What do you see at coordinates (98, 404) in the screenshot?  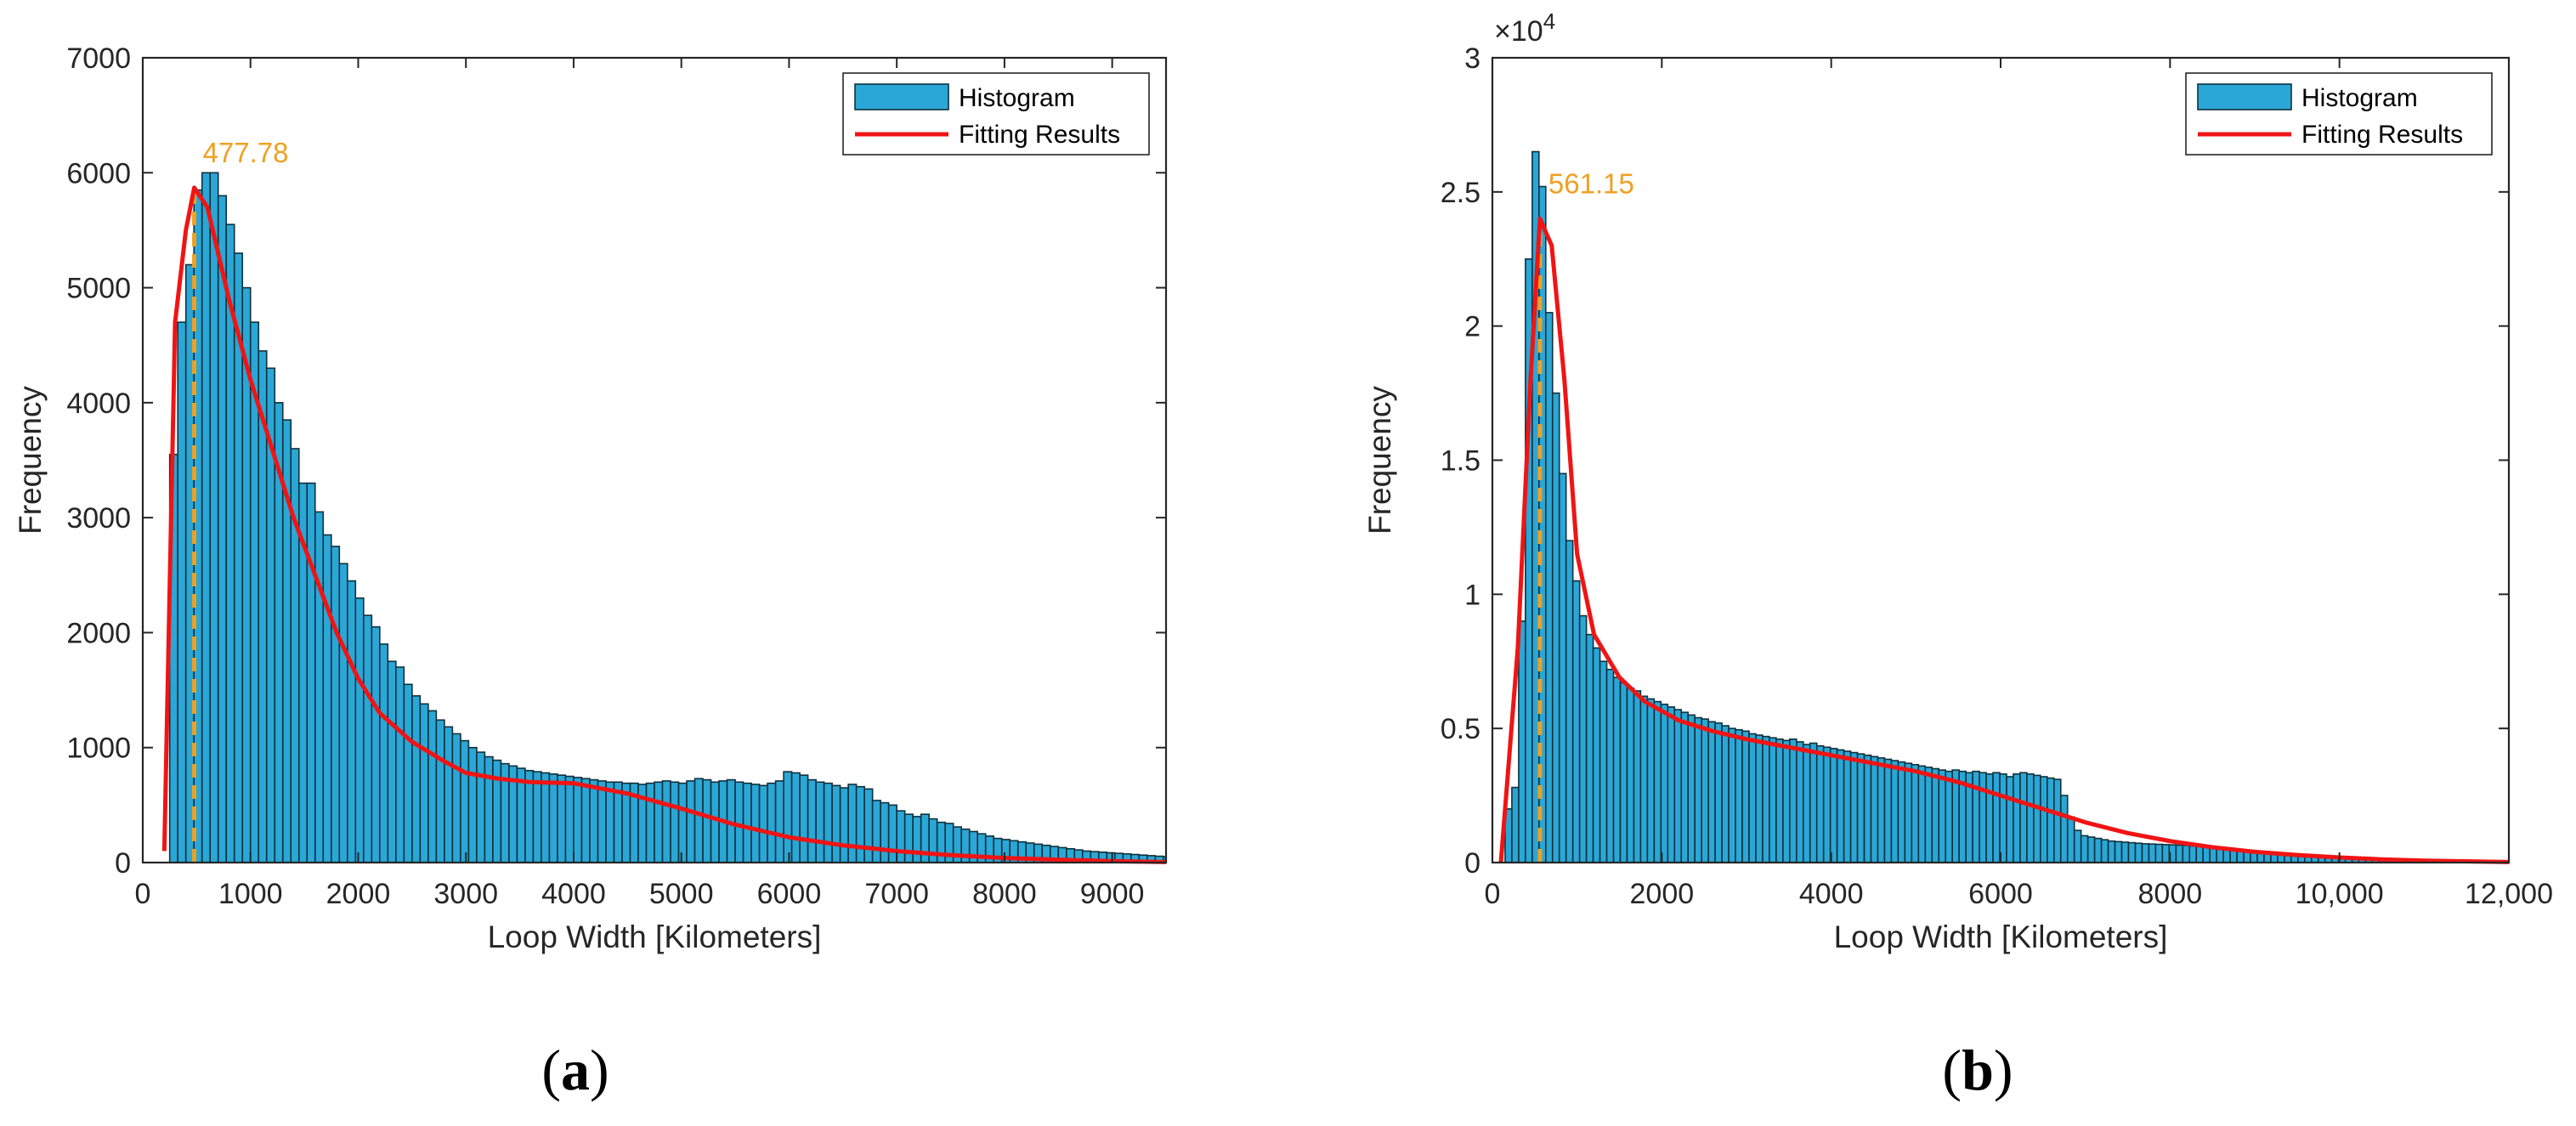 I see `y-tick-label: 4000` at bounding box center [98, 404].